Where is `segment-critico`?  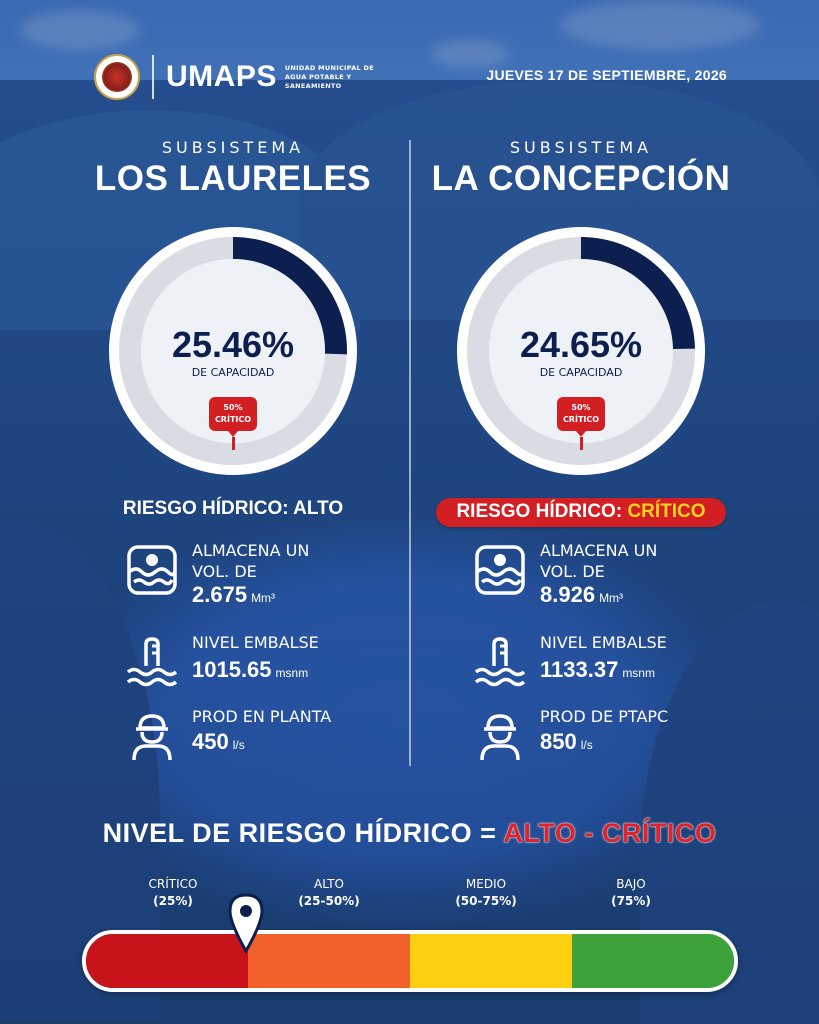
segment-critico is located at coordinates (167, 961).